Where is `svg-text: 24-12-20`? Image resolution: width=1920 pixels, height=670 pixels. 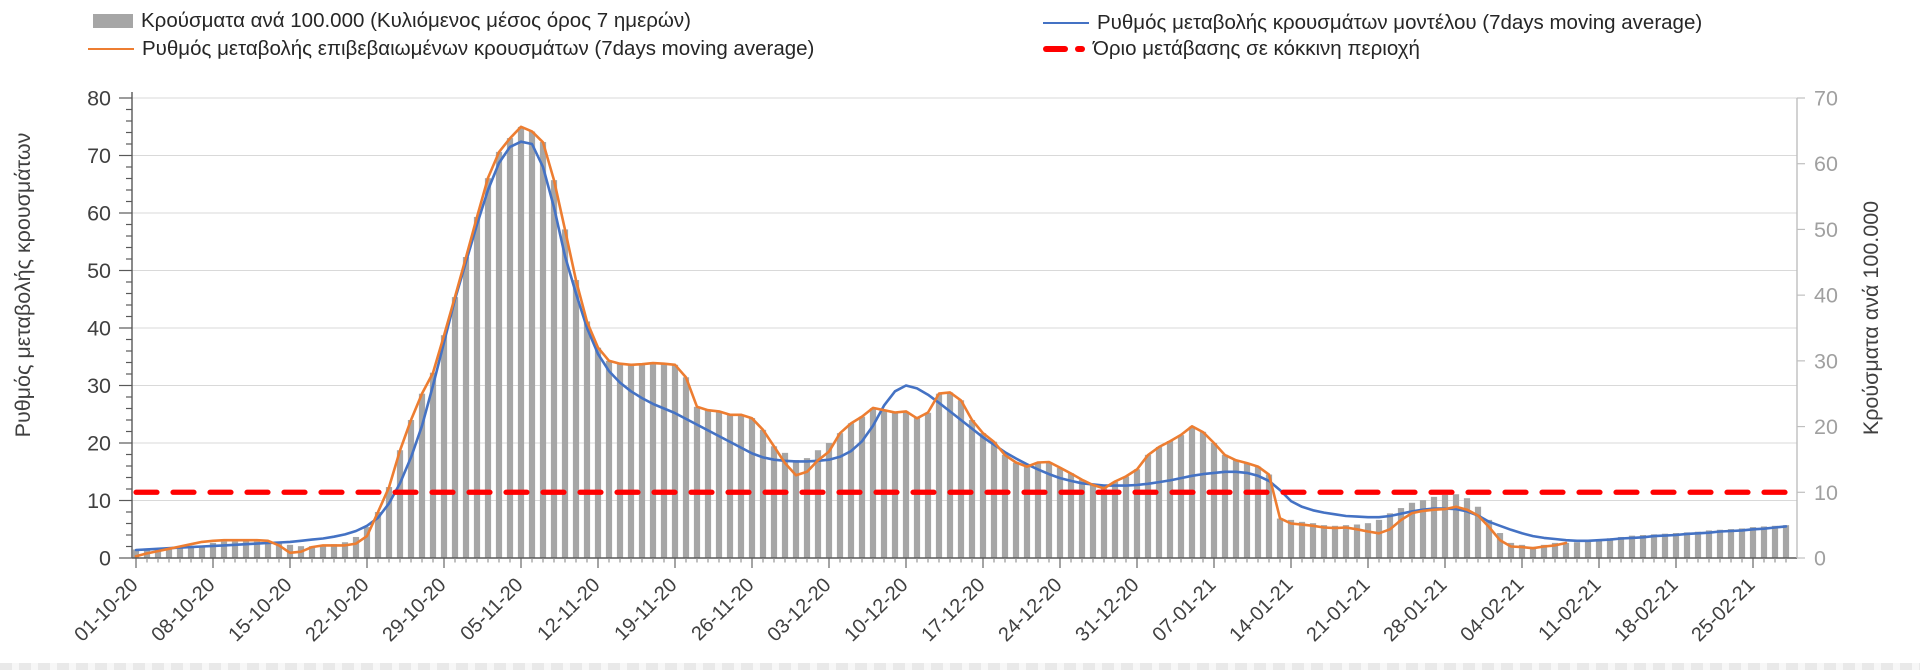 svg-text: 24-12-20 is located at coordinates (1030, 610).